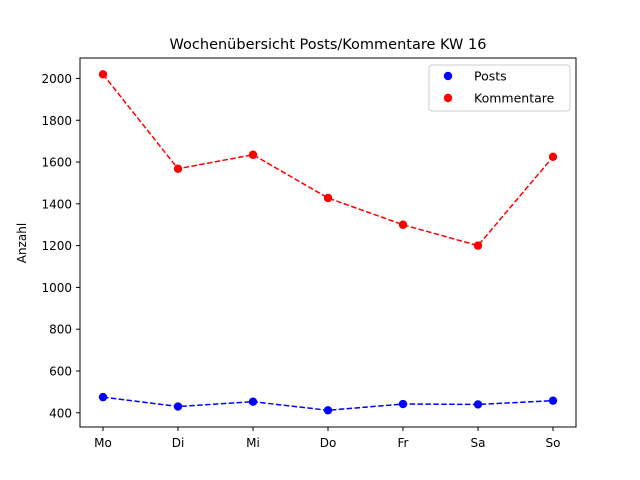 This screenshot has width=640, height=480. I want to click on legend-box, so click(499, 88).